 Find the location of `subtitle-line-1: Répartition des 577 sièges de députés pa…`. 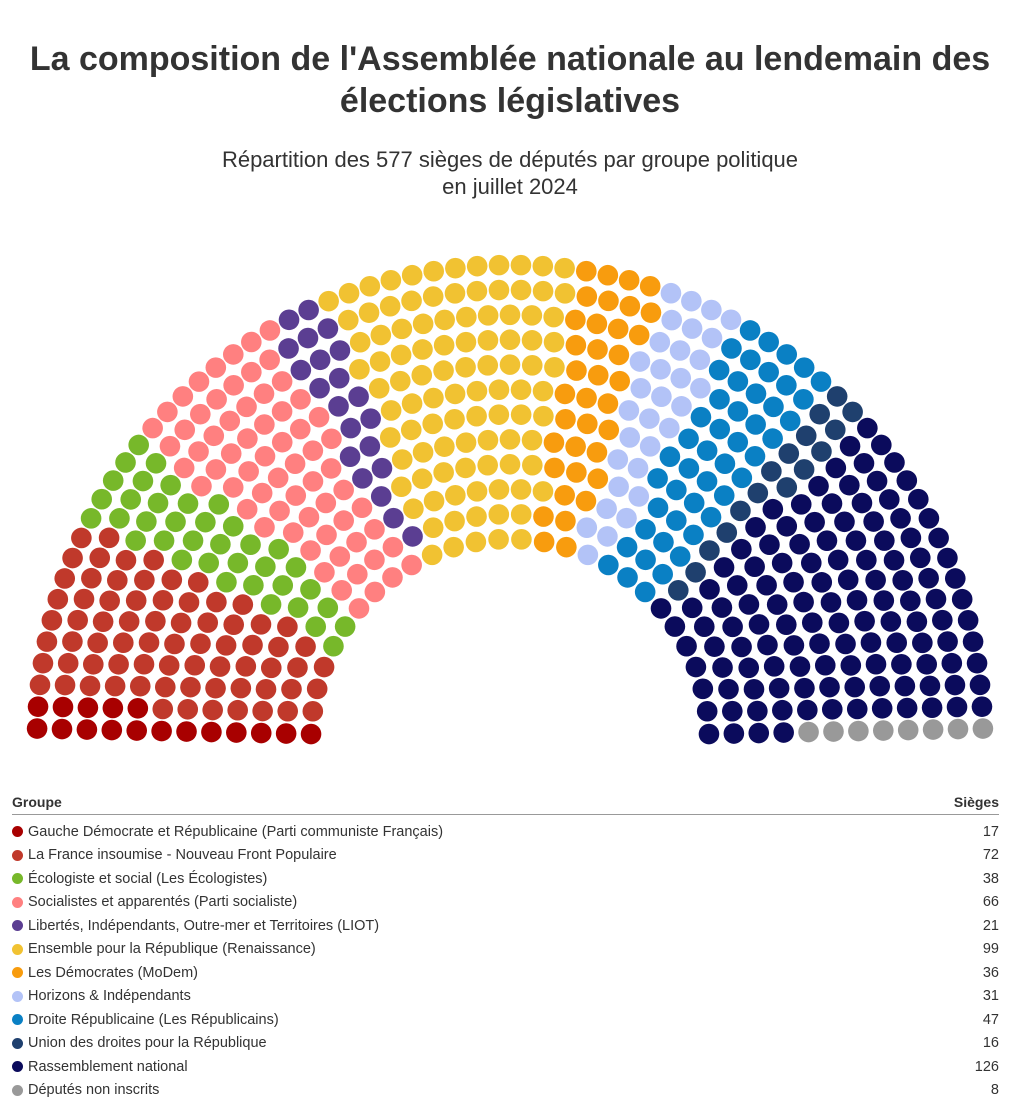

subtitle-line-1: Répartition des 577 sièges de députés pa… is located at coordinates (510, 159).